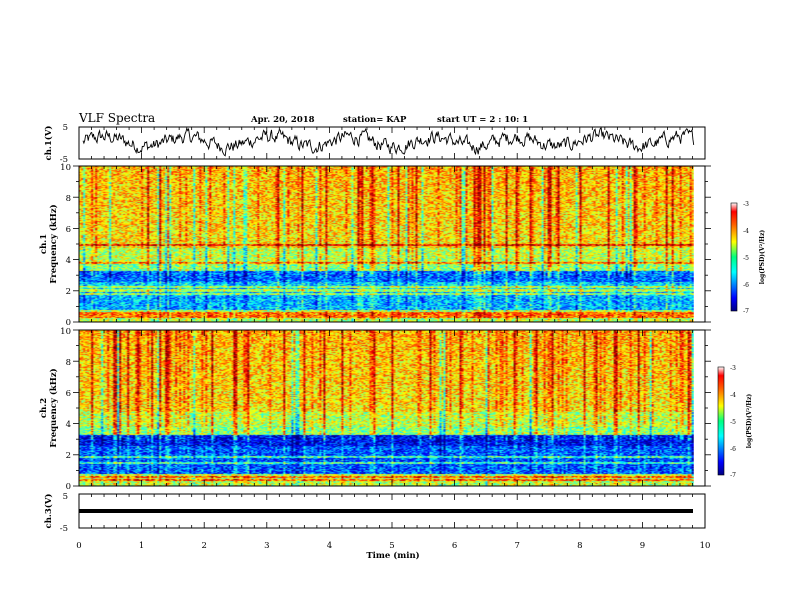 The image size is (792, 612). Describe the element at coordinates (116, 118) in the screenshot. I see `figure-title: VLF Spectra` at that location.